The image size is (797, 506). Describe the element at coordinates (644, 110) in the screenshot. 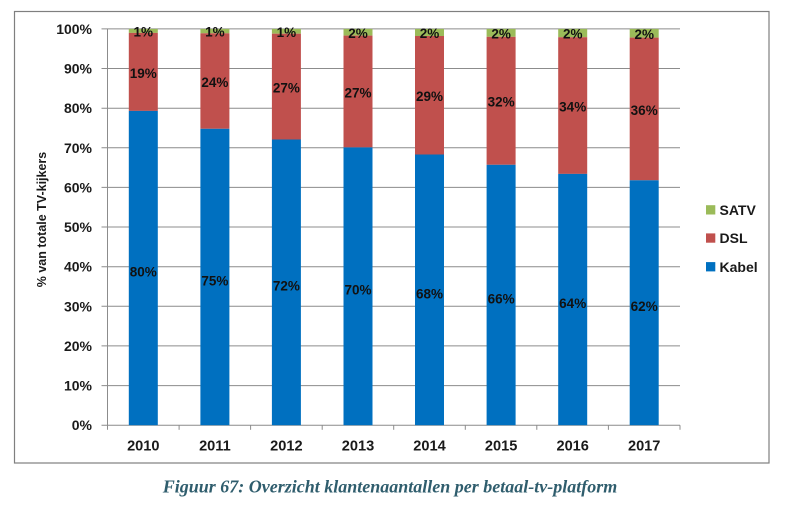

I see `svg-text: 36%` at that location.